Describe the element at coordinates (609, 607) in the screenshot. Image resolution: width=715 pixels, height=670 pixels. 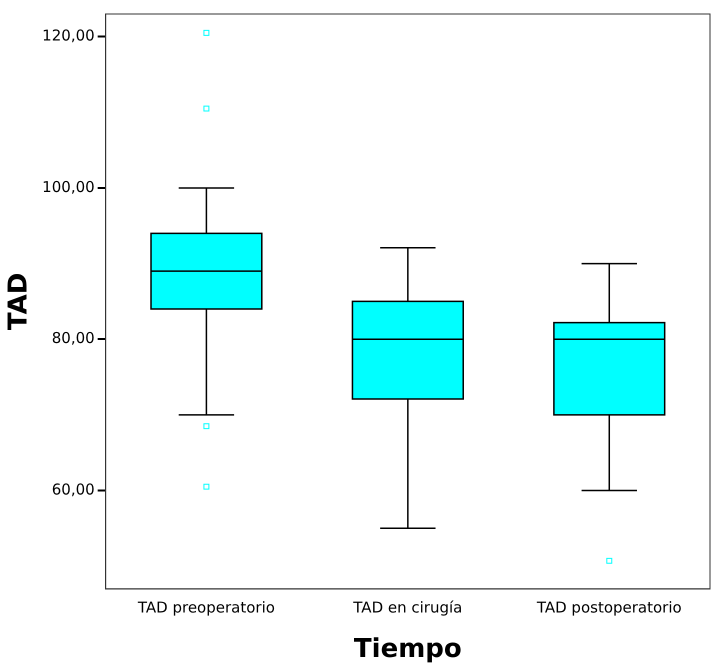
I see `x-tick-label: TAD postoperatorio` at that location.